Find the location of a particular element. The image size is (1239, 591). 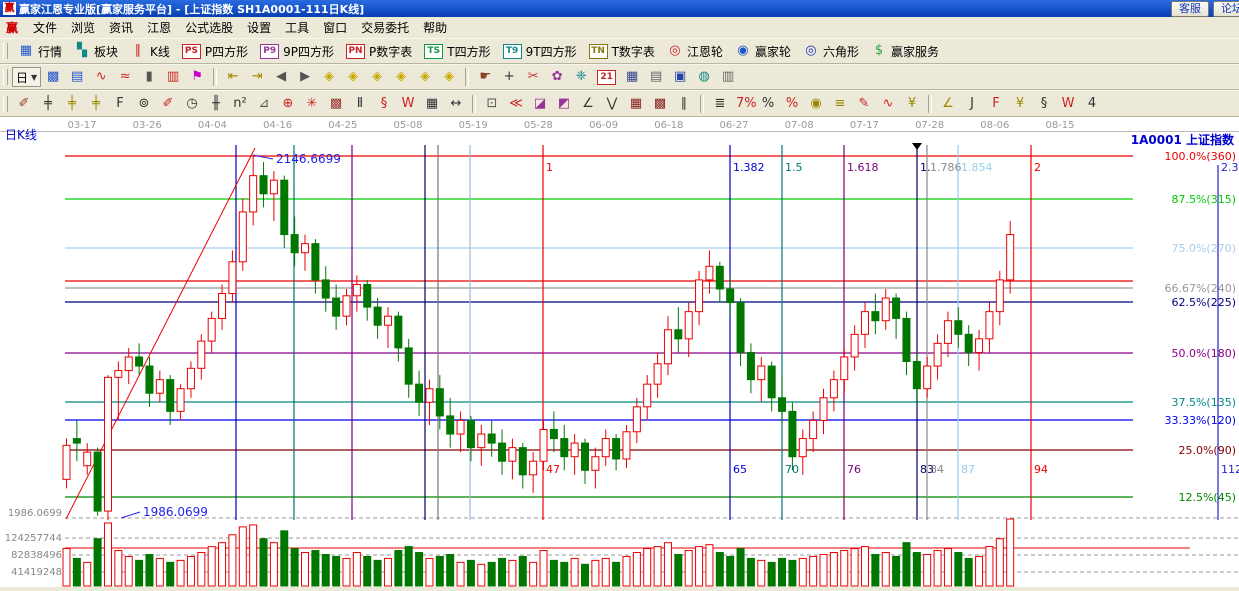

sectors-button: ▚ 板块 is located at coordinates (96, 51).